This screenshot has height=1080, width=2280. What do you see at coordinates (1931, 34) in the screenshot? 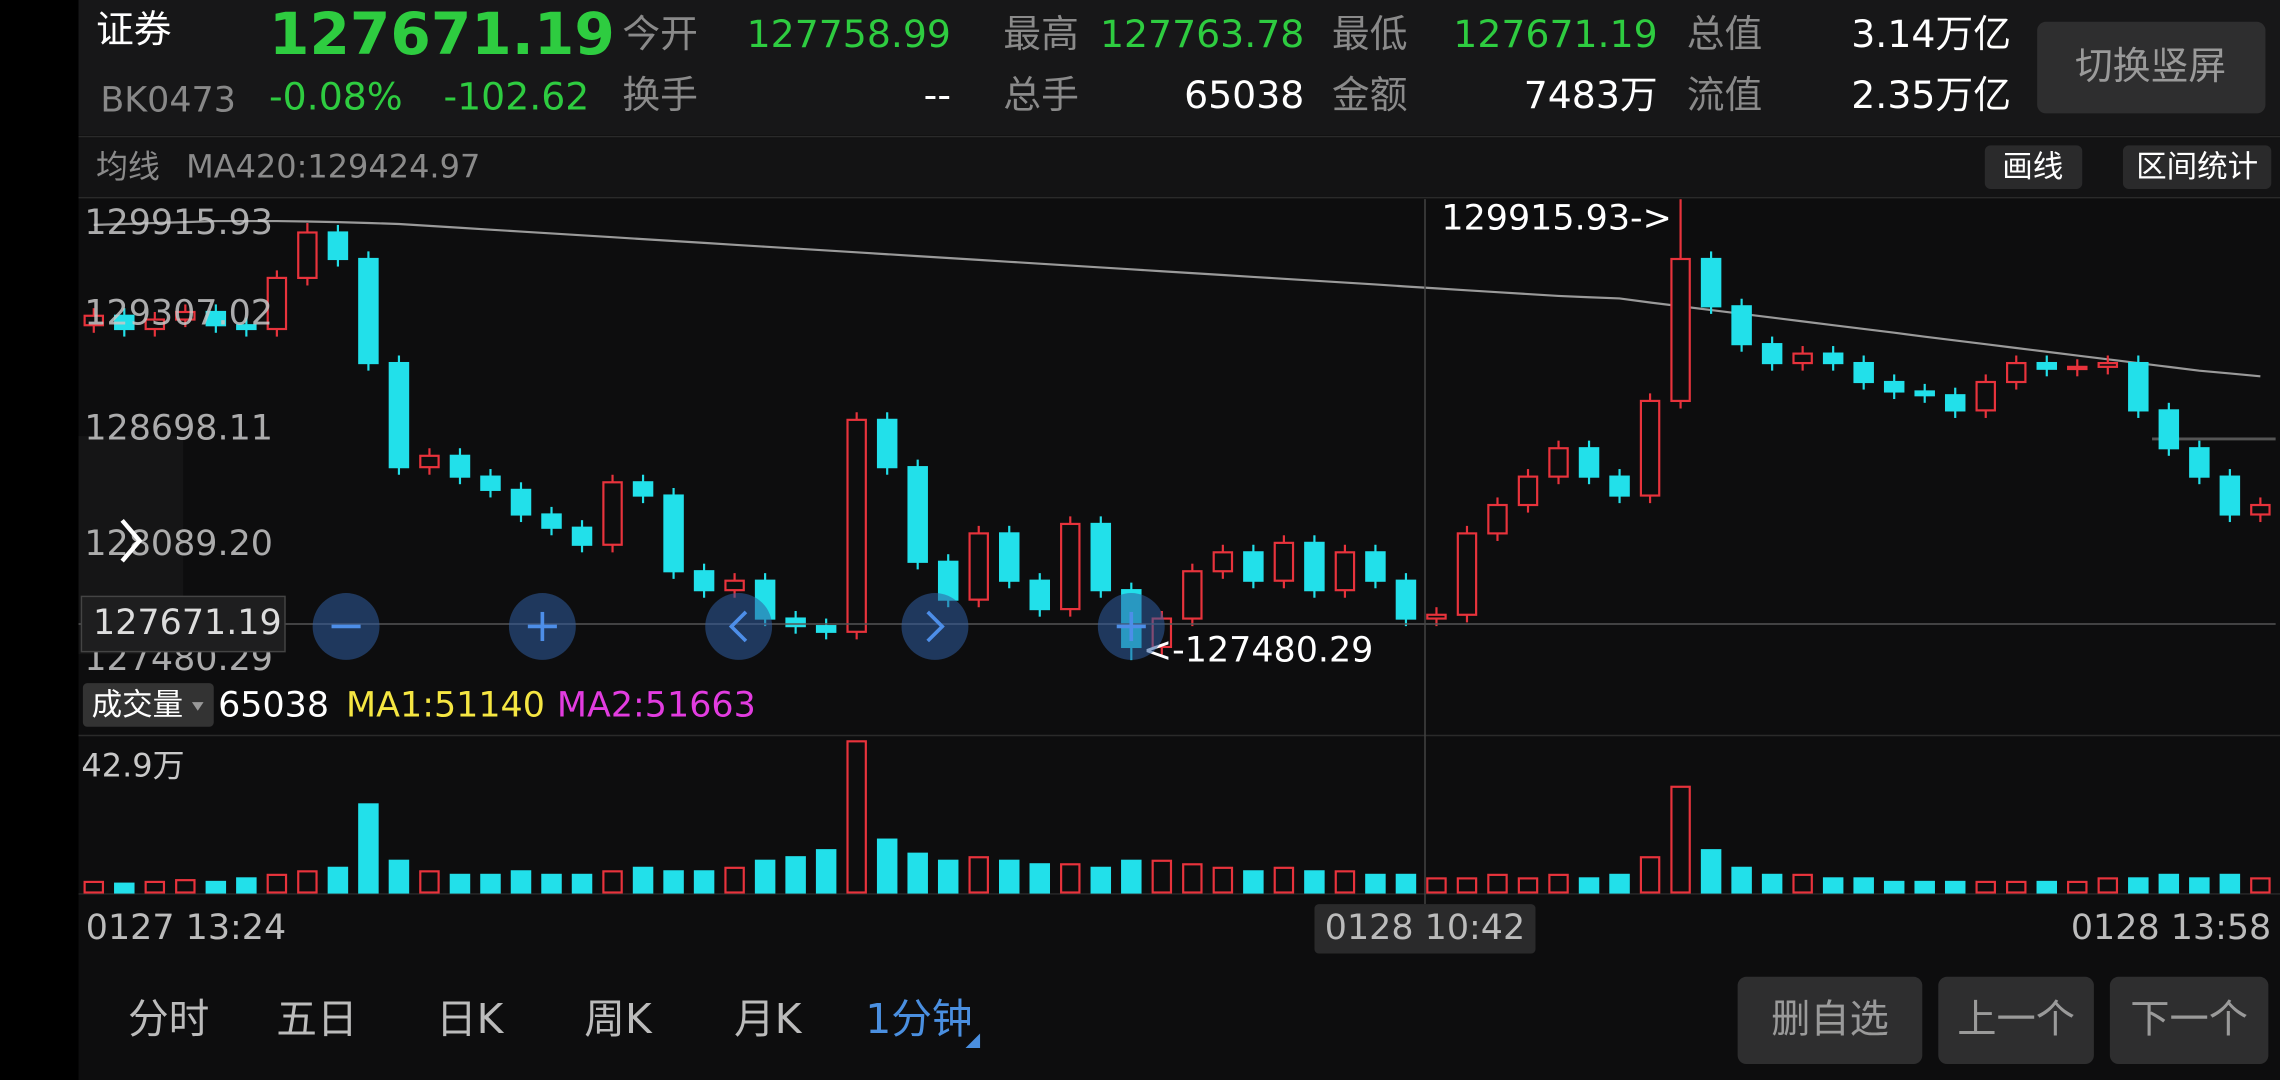
I see `stat-value: 3.14万亿` at bounding box center [1931, 34].